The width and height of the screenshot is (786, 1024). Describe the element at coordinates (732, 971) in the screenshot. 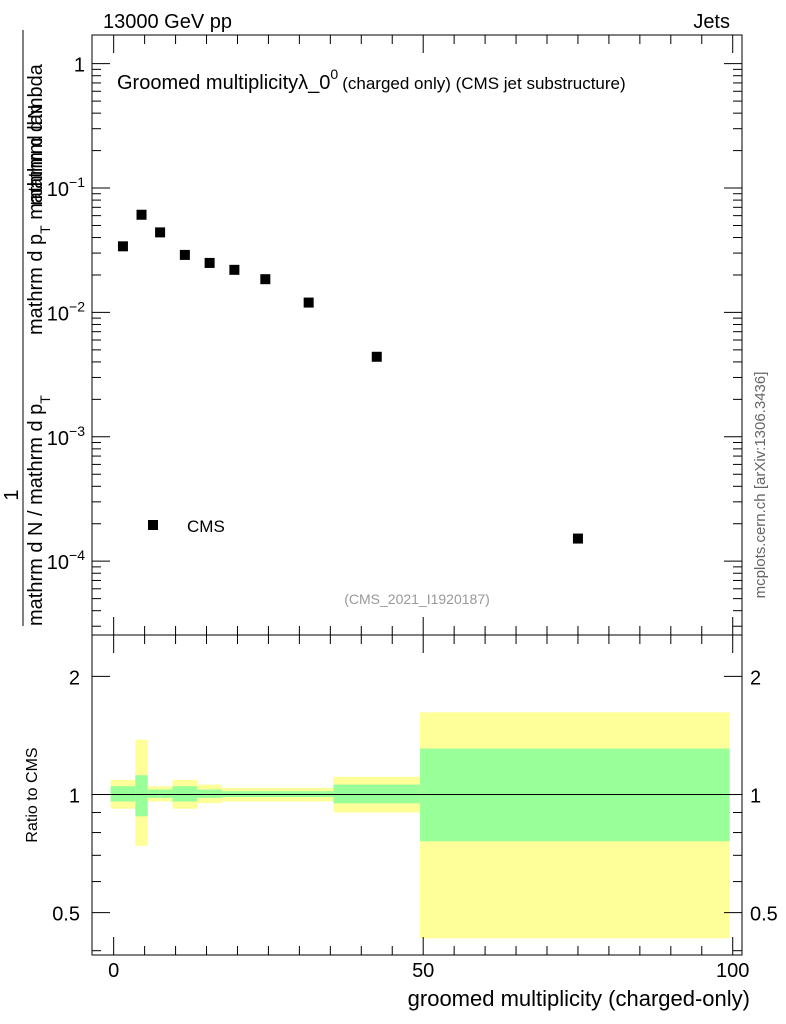

I see `x-tick-label: 100` at that location.